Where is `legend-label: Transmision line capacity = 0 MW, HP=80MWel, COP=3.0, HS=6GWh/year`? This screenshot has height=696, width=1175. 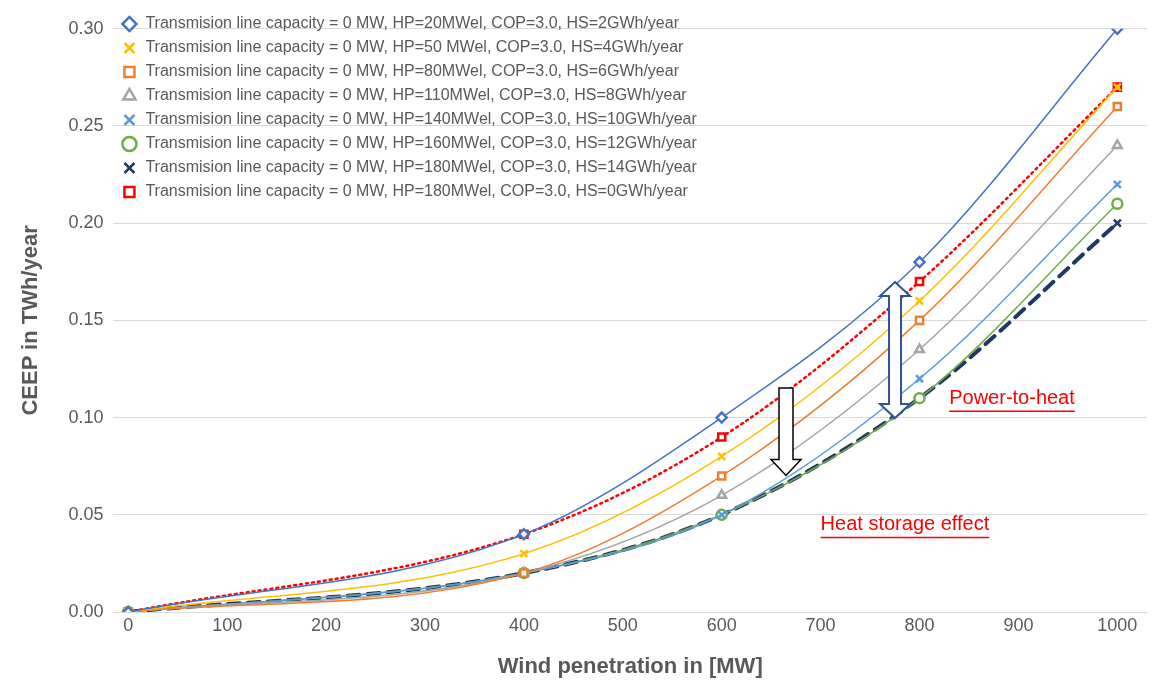 legend-label: Transmision line capacity = 0 MW, HP=80MWel, COP=3.0, HS=6GWh/year is located at coordinates (412, 71).